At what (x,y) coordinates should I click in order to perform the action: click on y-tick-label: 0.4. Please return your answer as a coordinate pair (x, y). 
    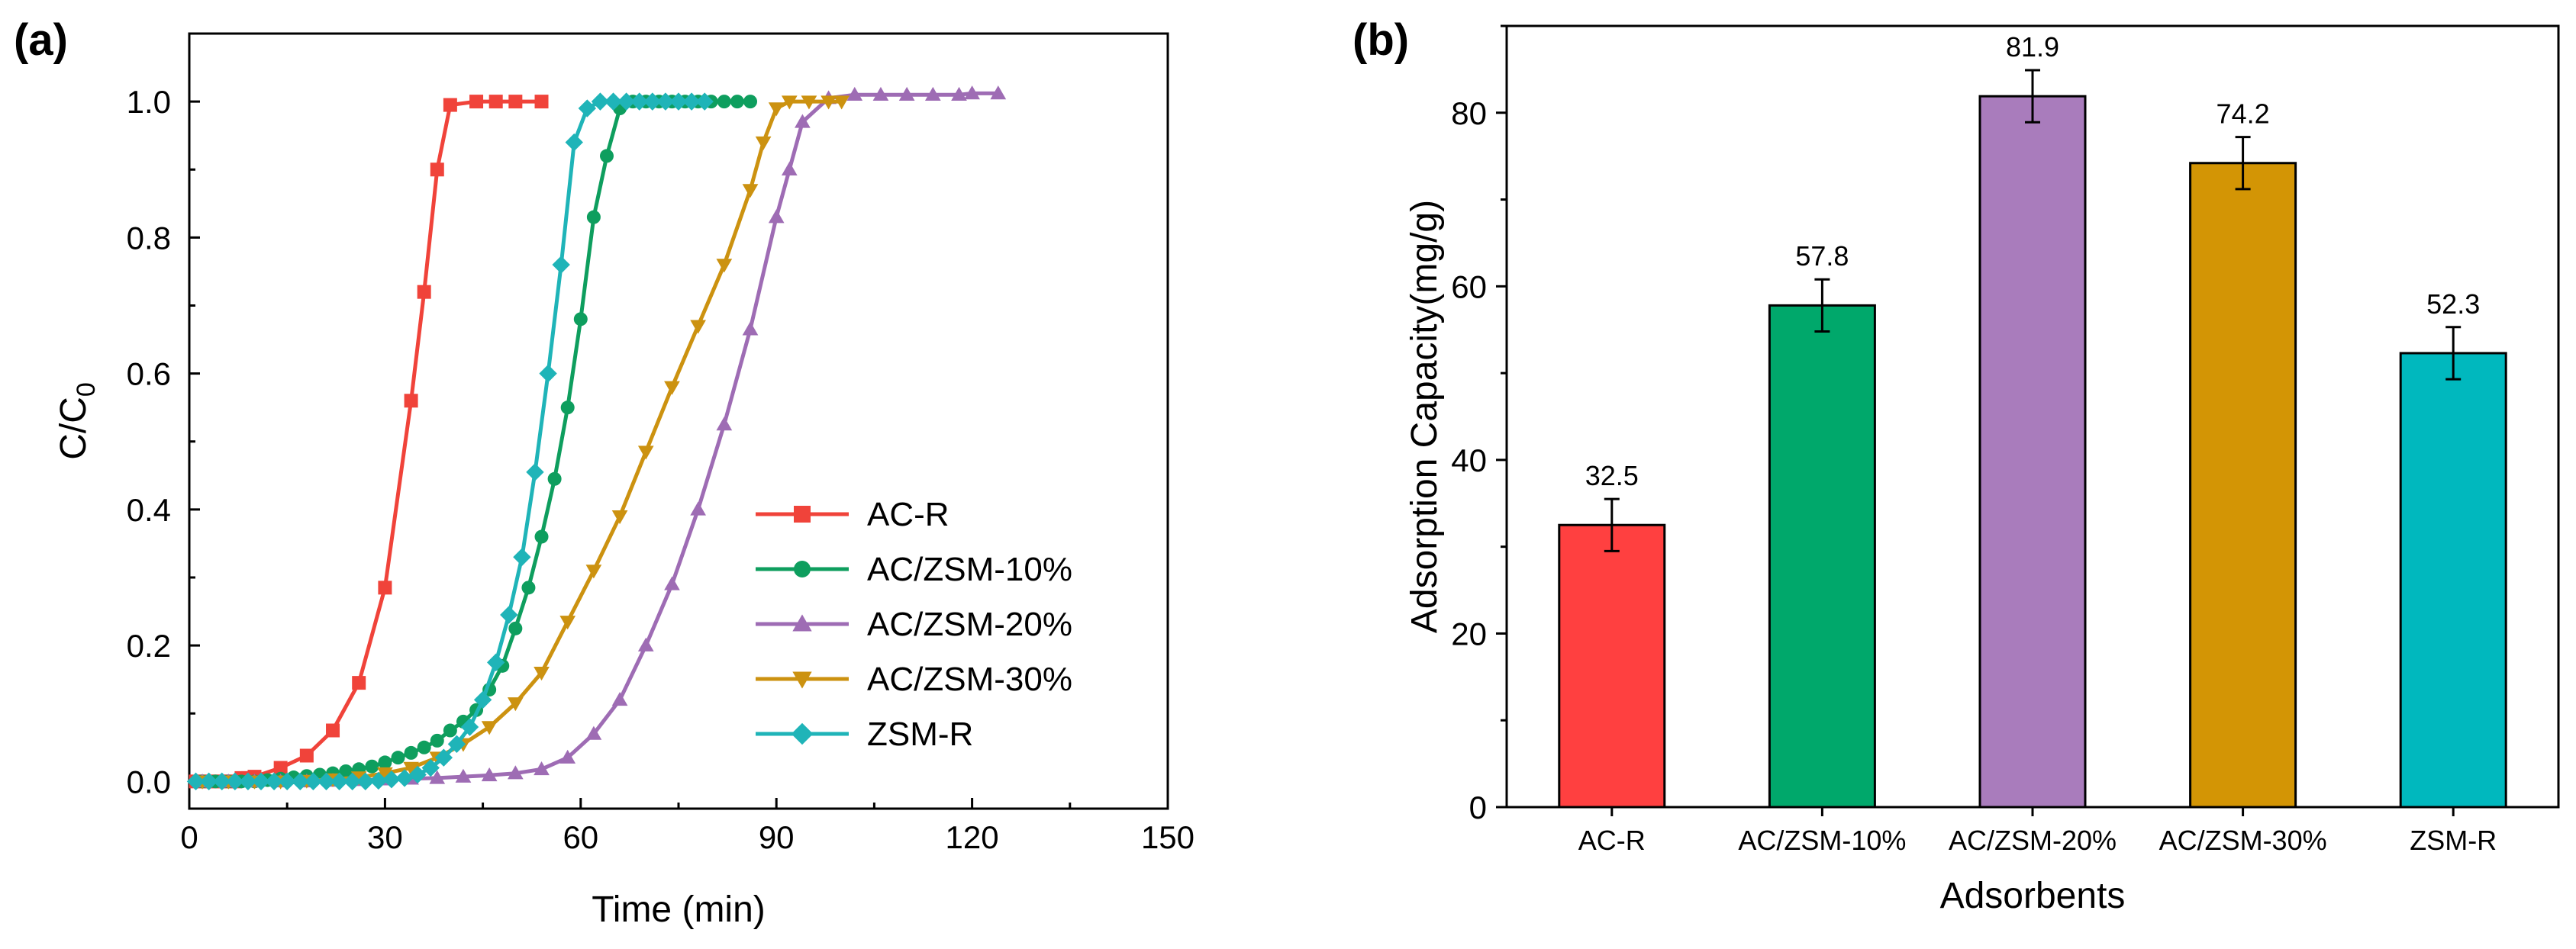
    Looking at the image, I should click on (149, 510).